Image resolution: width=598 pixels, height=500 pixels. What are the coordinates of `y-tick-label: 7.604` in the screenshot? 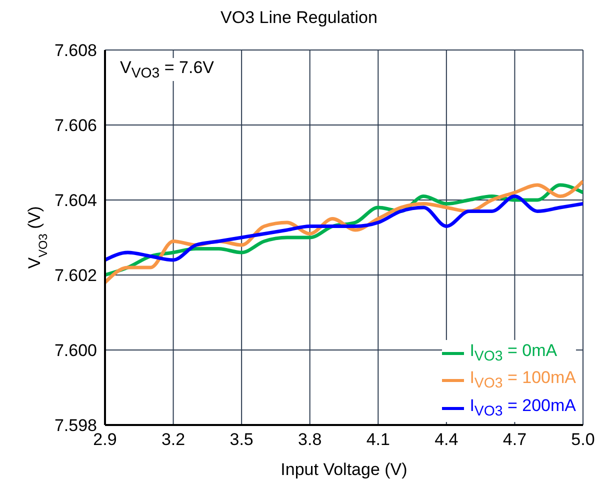 It's located at (75, 200).